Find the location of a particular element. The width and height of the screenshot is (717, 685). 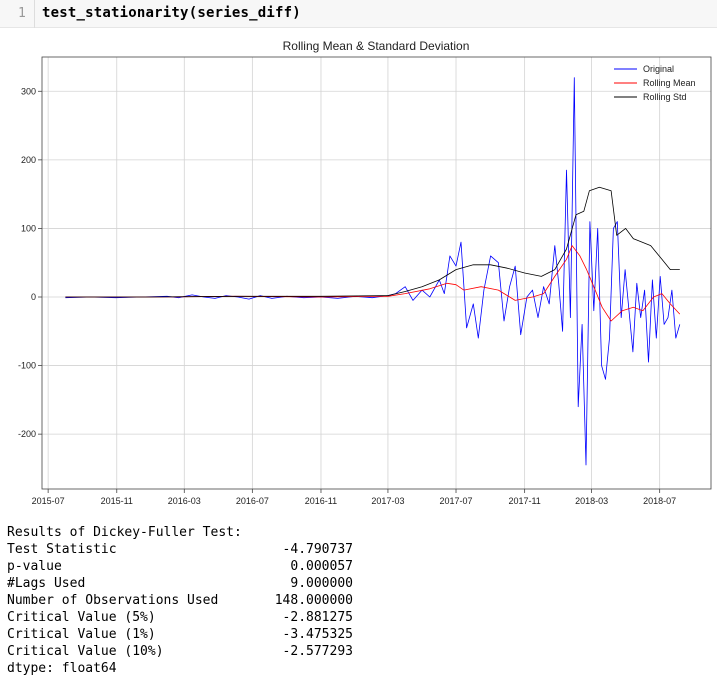

series-line-rolling-std is located at coordinates (372, 242).